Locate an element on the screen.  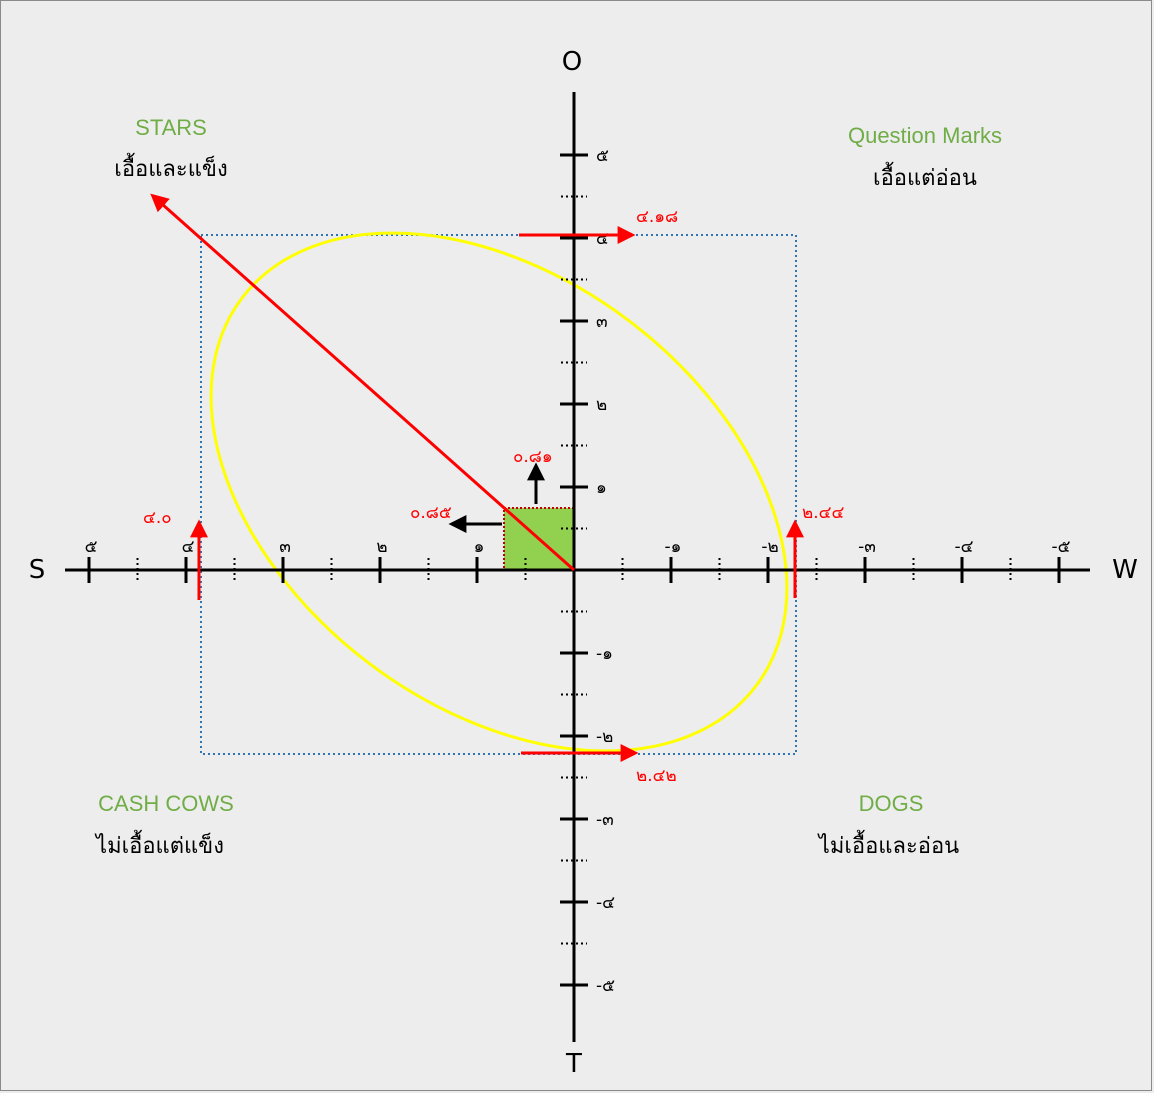
y-tick-label: ๕ is located at coordinates (602, 156).